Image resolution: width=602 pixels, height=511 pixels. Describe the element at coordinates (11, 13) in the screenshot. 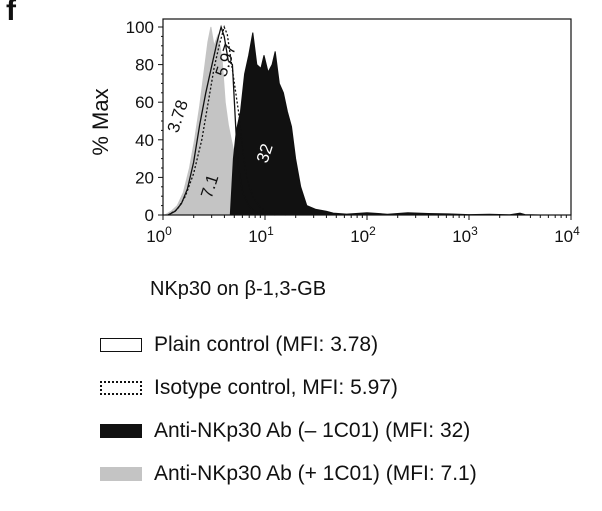

I see `panel-label: f` at that location.